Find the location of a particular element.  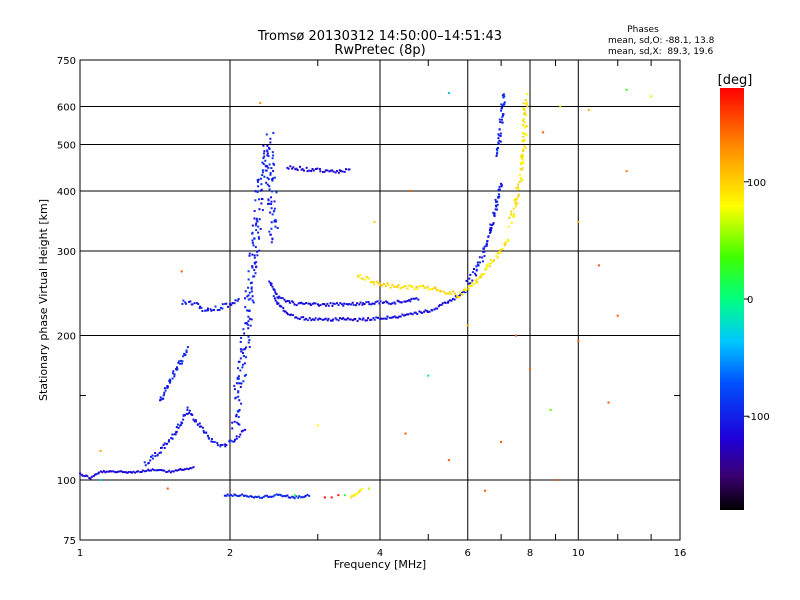

y-axis-ticks: 75 100 200 300 400 500 600 750 is located at coordinates (66, 301).